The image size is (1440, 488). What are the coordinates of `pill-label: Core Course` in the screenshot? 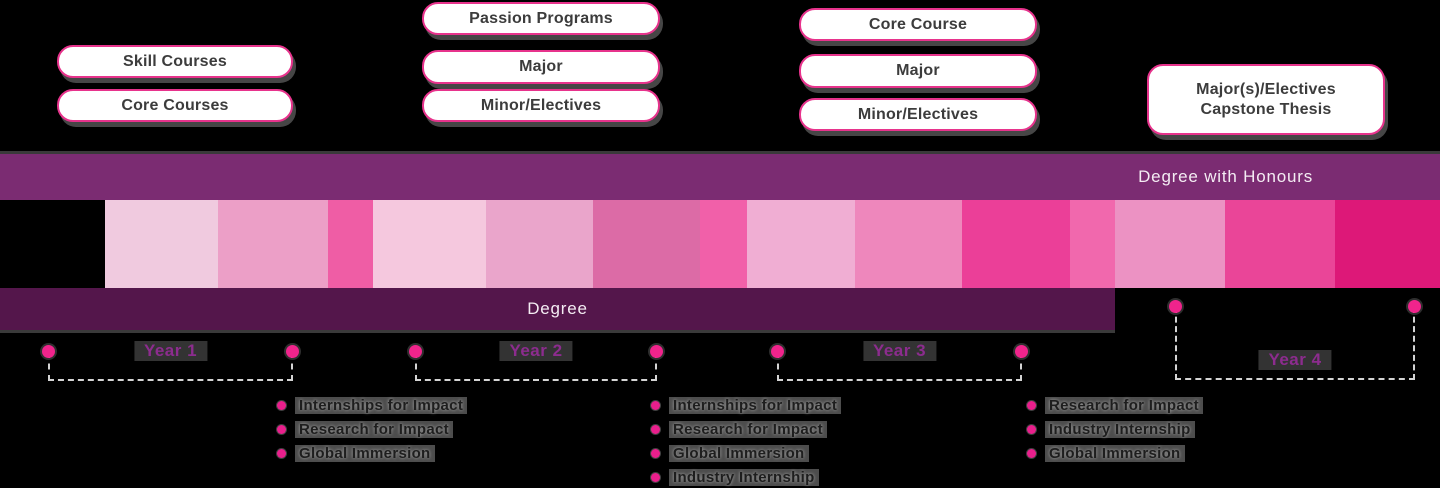 It's located at (918, 24).